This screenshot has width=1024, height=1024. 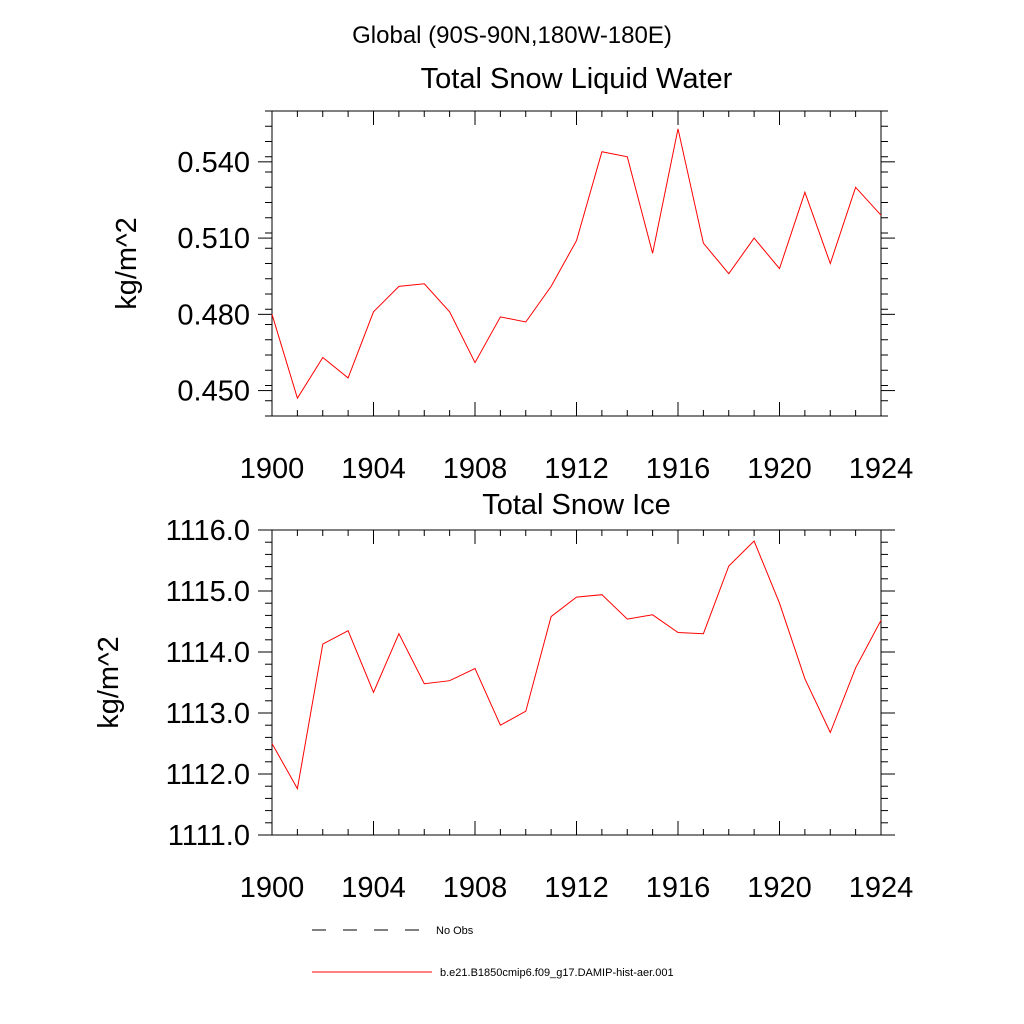 What do you see at coordinates (209, 836) in the screenshot?
I see `y-tick-label: 1111.0` at bounding box center [209, 836].